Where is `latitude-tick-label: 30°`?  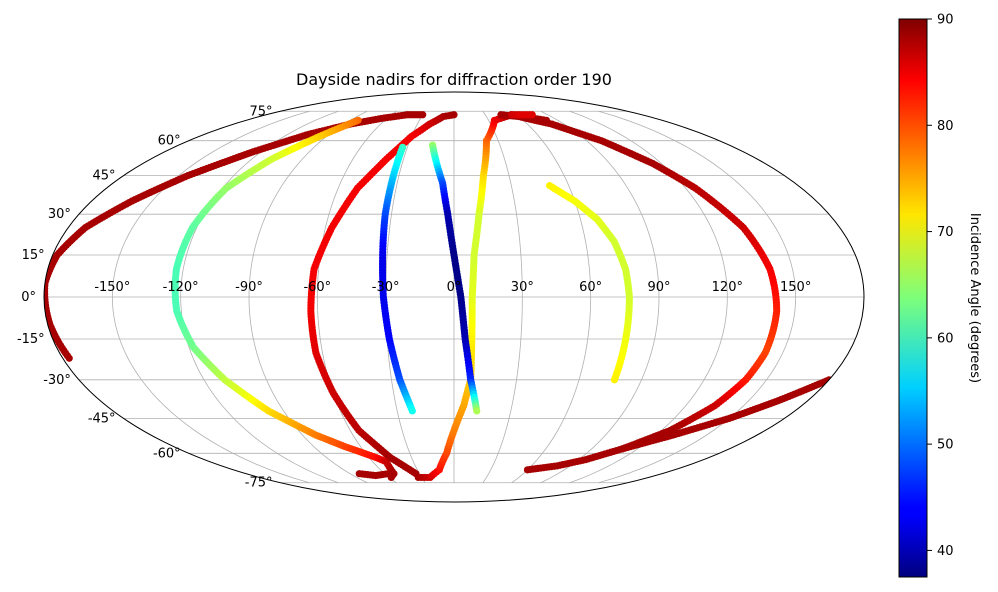
latitude-tick-label: 30° is located at coordinates (59, 214).